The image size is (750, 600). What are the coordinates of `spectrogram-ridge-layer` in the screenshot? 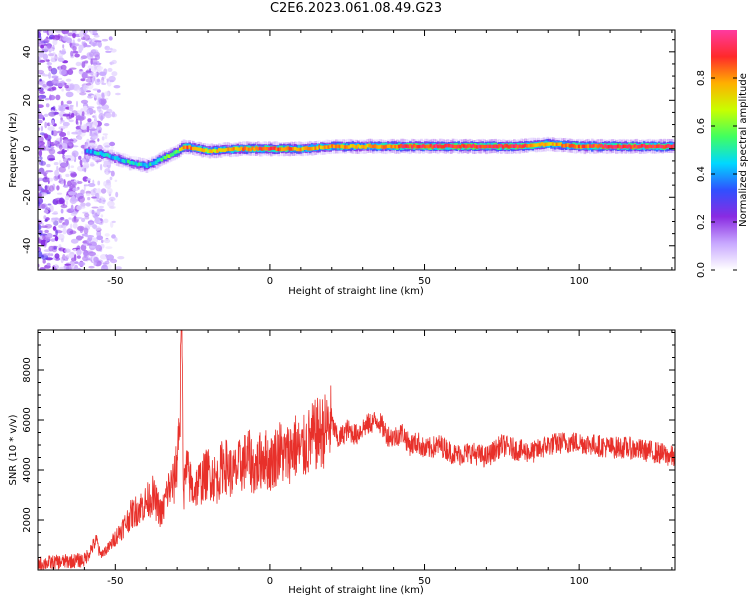 It's located at (379, 154).